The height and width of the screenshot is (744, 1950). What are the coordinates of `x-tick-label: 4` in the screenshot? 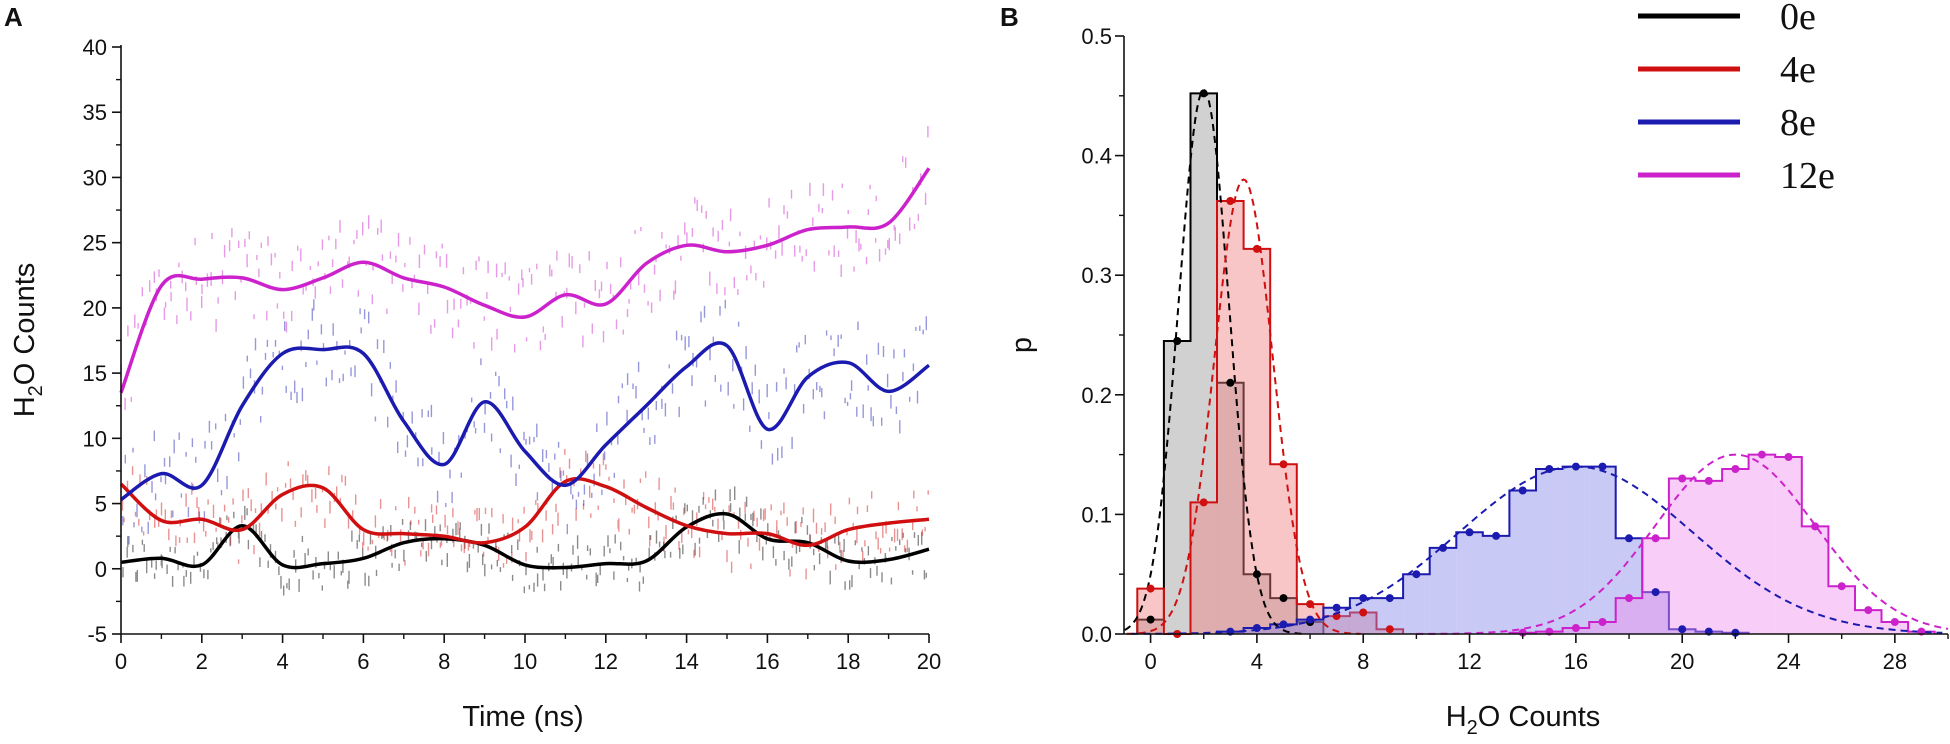 It's located at (282, 661).